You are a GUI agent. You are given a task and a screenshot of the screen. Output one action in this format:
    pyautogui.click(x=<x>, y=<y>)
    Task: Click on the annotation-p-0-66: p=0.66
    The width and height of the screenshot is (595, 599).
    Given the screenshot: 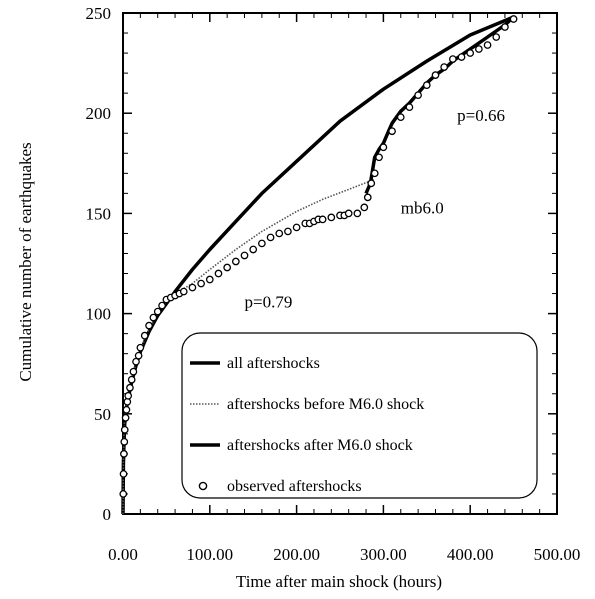 What is the action you would take?
    pyautogui.click(x=481, y=115)
    